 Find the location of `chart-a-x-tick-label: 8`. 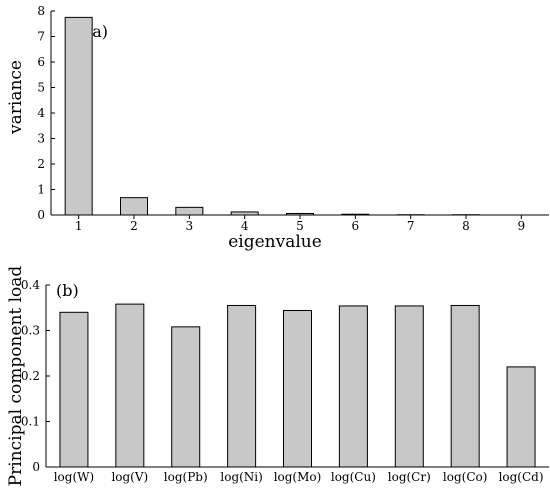

chart-a-x-tick-label: 8 is located at coordinates (466, 226).